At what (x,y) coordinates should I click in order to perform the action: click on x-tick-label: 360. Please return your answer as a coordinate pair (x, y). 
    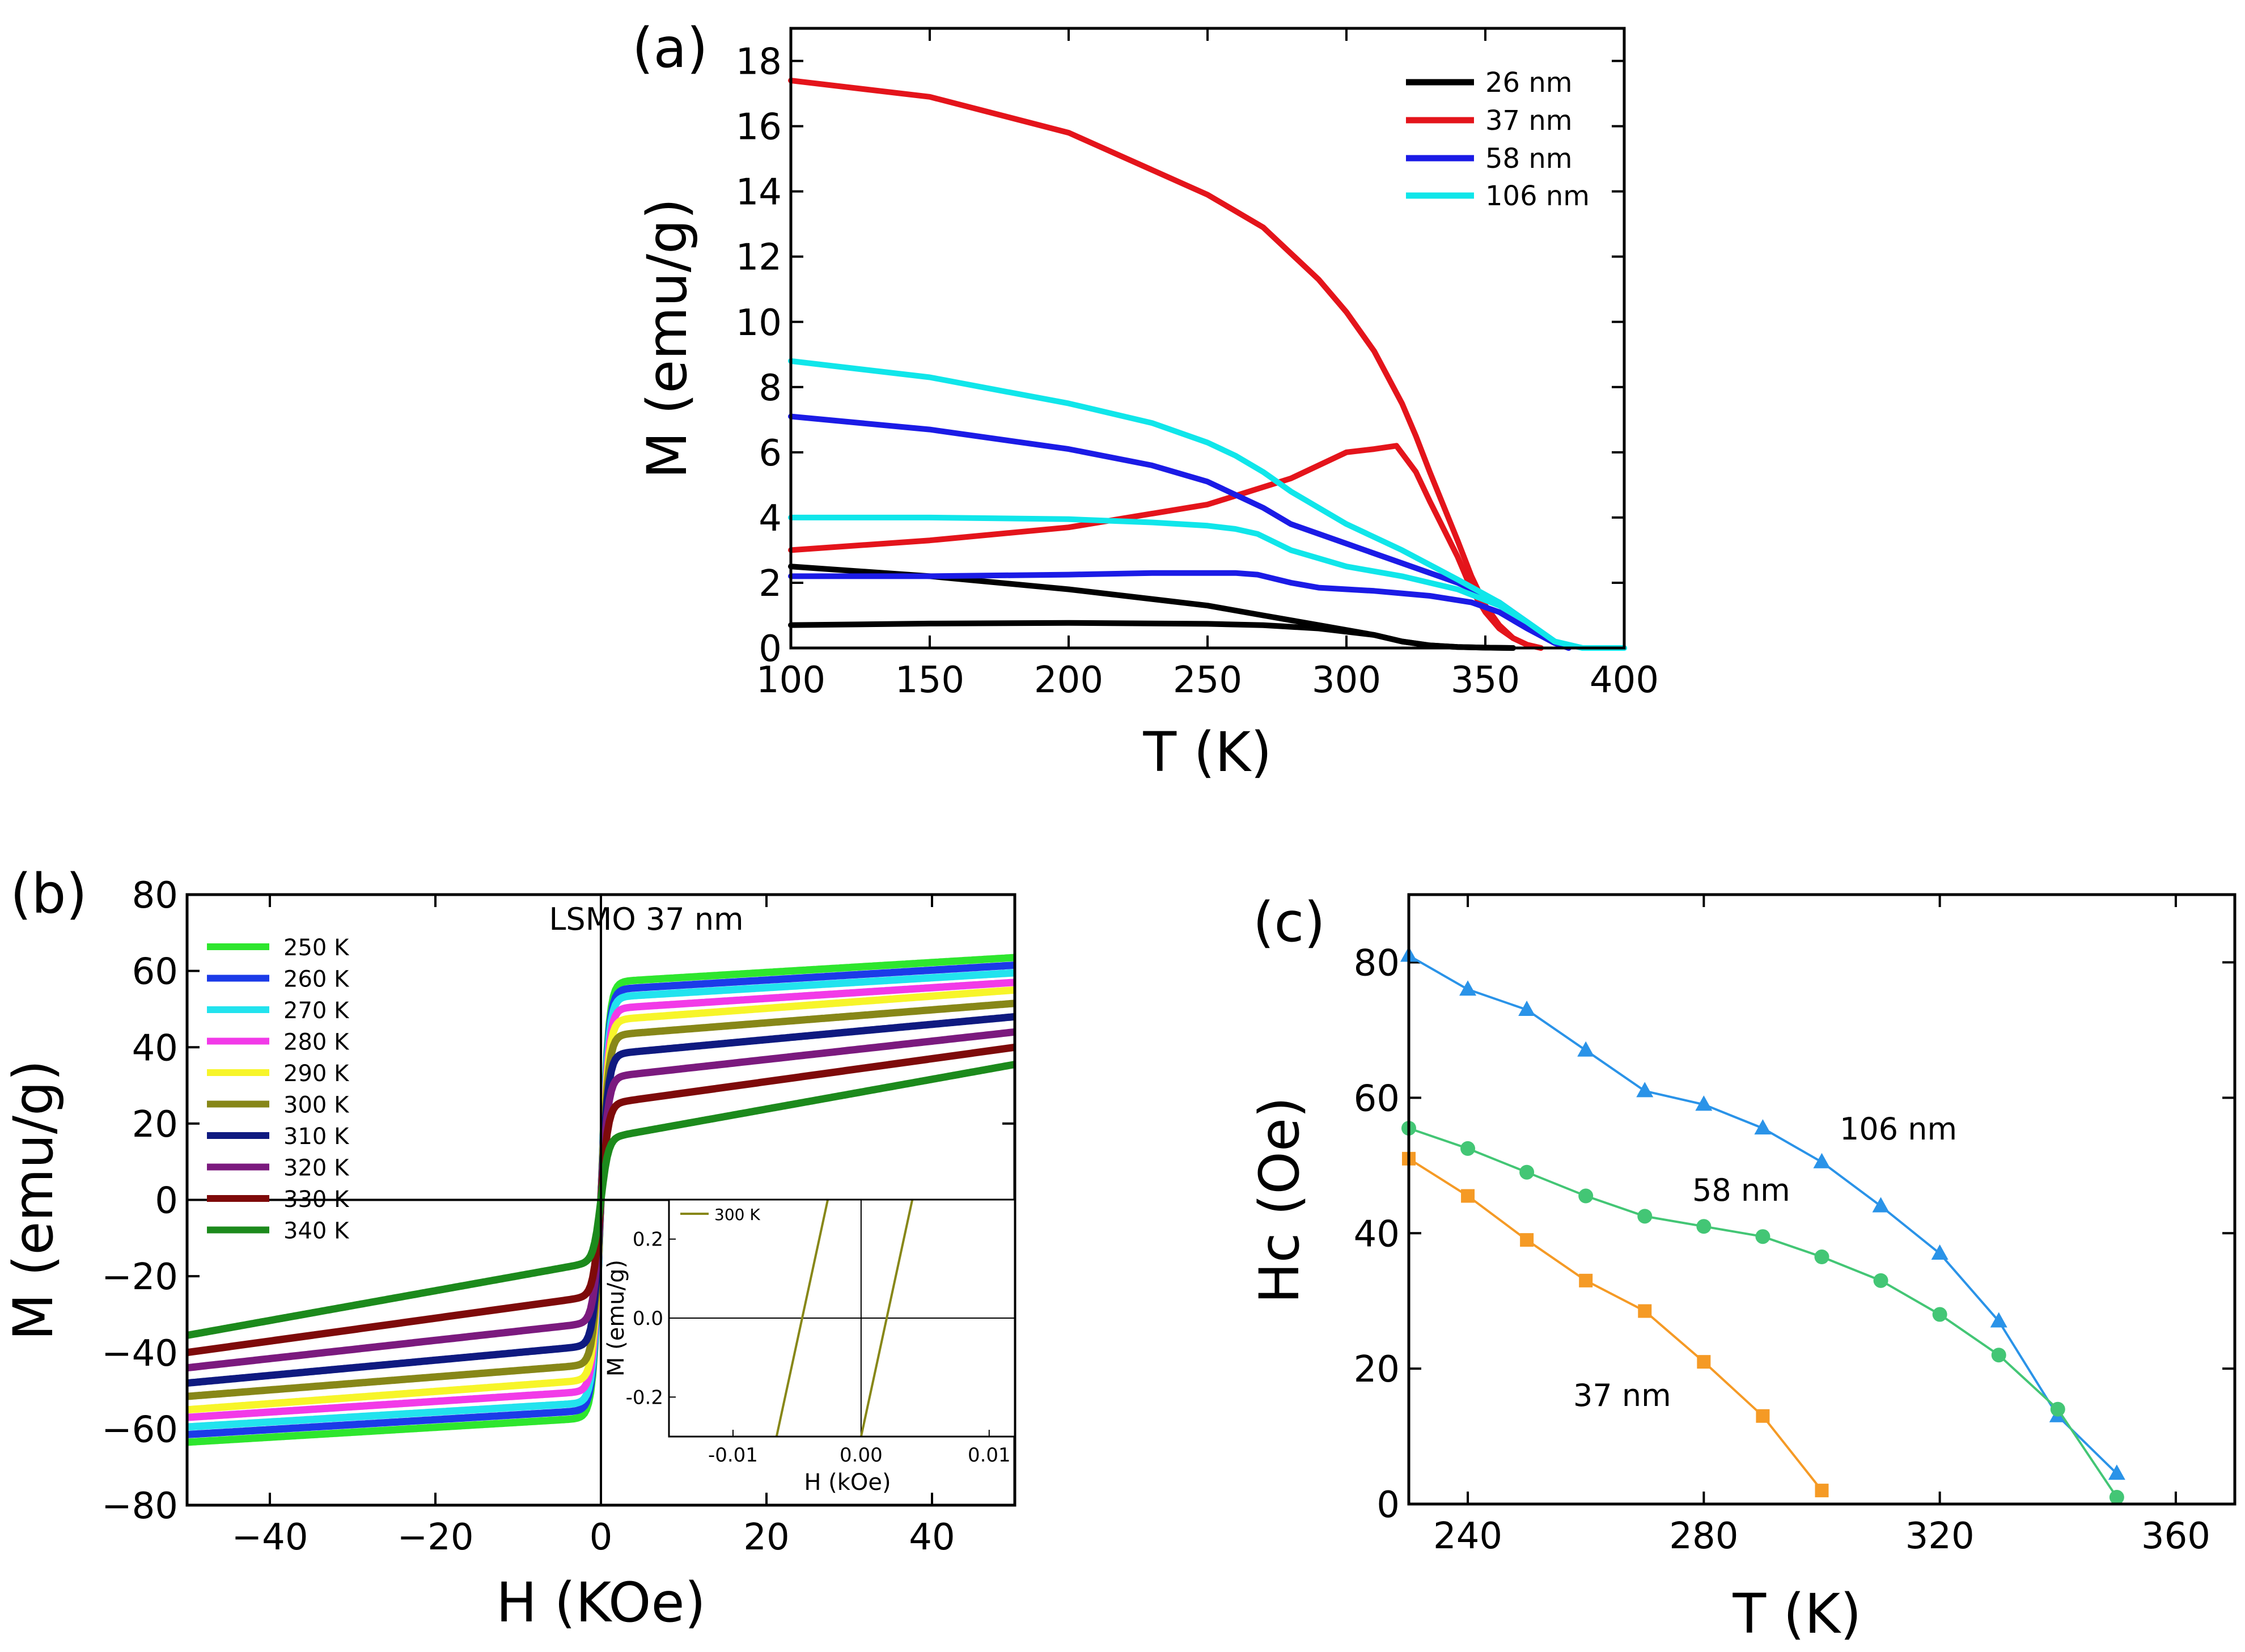
    Looking at the image, I should click on (2175, 1536).